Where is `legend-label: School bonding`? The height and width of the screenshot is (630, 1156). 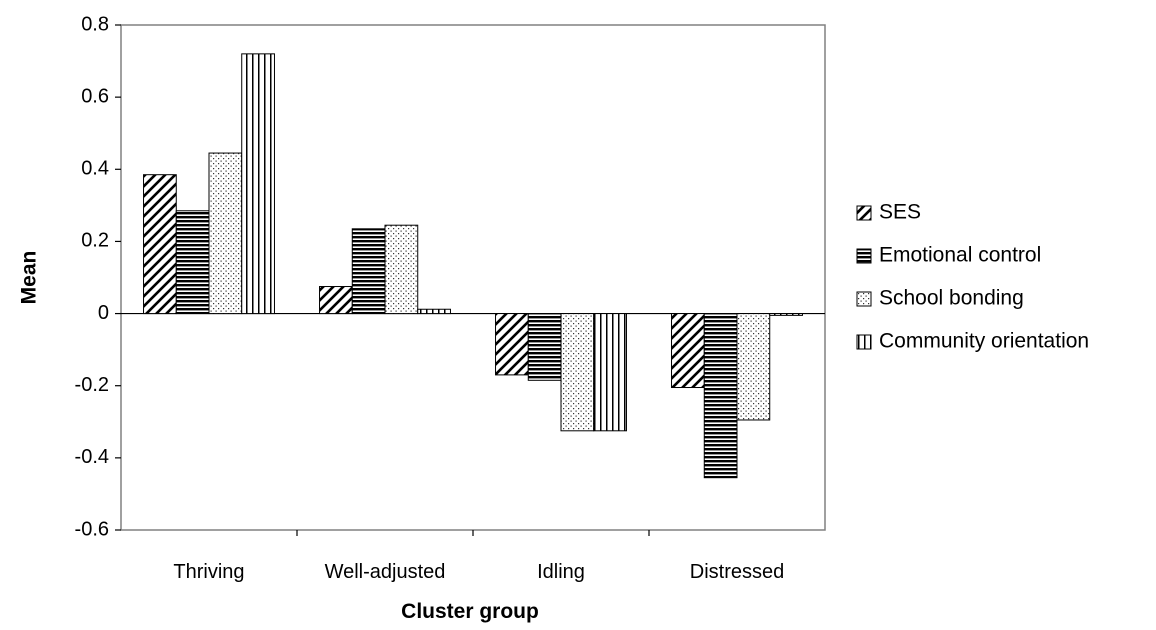 legend-label: School bonding is located at coordinates (951, 298).